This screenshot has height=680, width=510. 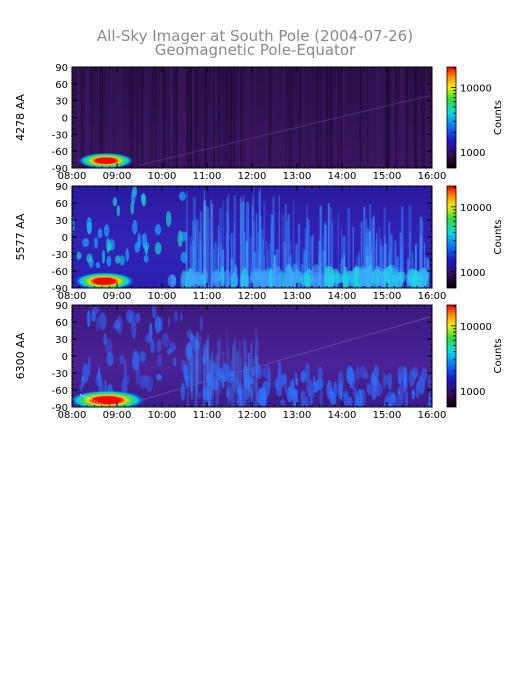 What do you see at coordinates (20, 236) in the screenshot?
I see `y-axis-label: 5577 AA` at bounding box center [20, 236].